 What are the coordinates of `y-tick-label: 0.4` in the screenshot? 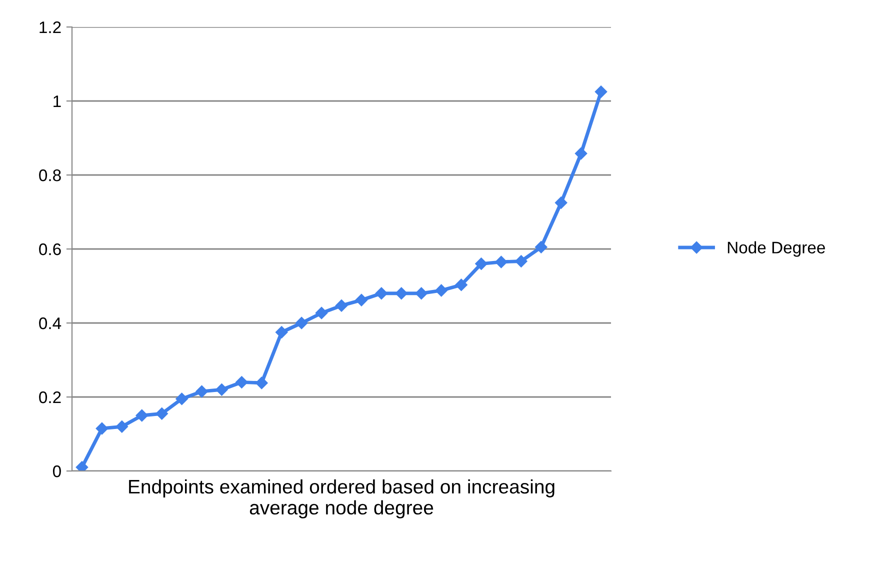 It's located at (50, 323).